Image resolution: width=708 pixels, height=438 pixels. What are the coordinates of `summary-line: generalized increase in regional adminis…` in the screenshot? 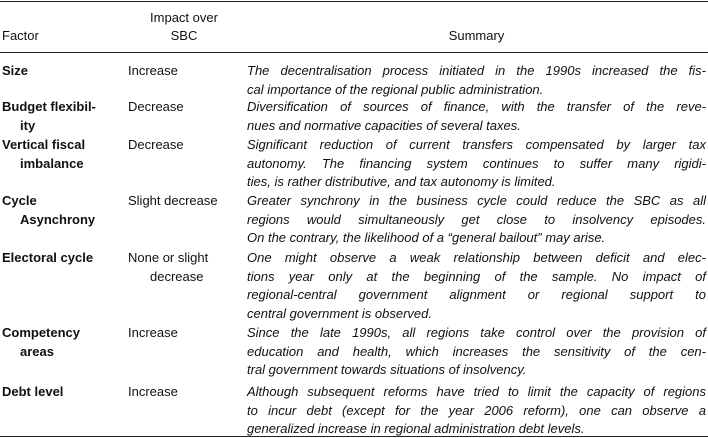 It's located at (416, 428).